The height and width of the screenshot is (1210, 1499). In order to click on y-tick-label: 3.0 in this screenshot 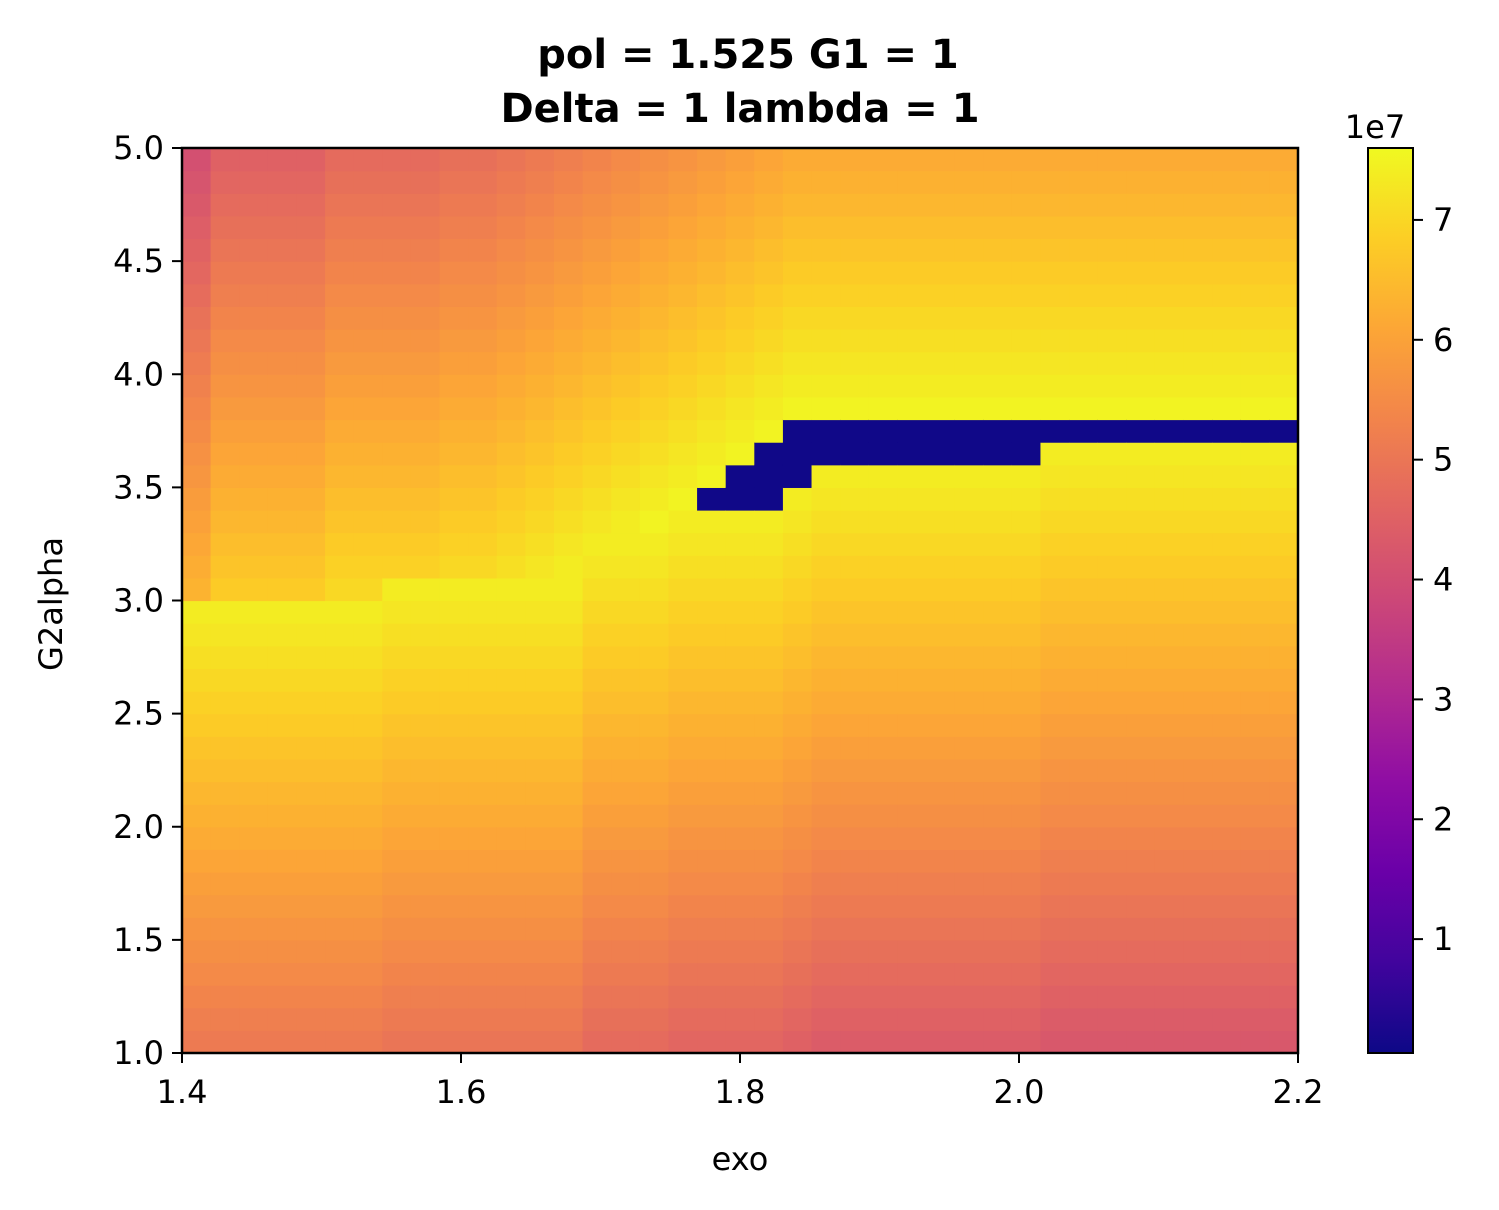, I will do `click(138, 601)`.